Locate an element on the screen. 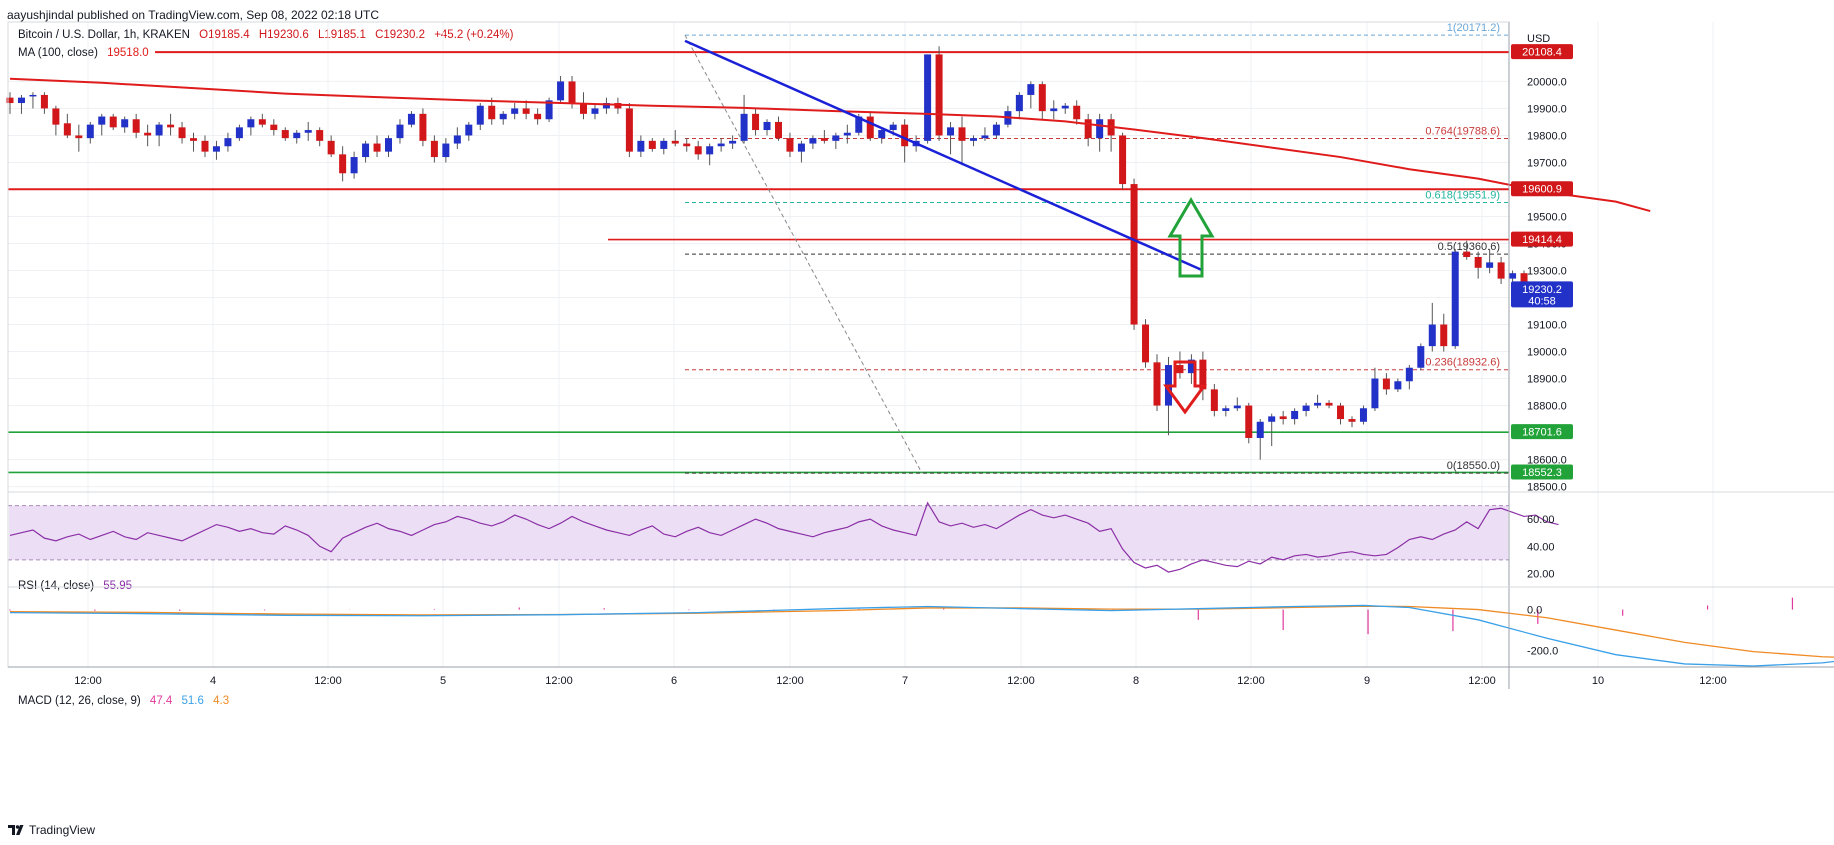 This screenshot has width=1834, height=845. rsi-band is located at coordinates (758, 532).